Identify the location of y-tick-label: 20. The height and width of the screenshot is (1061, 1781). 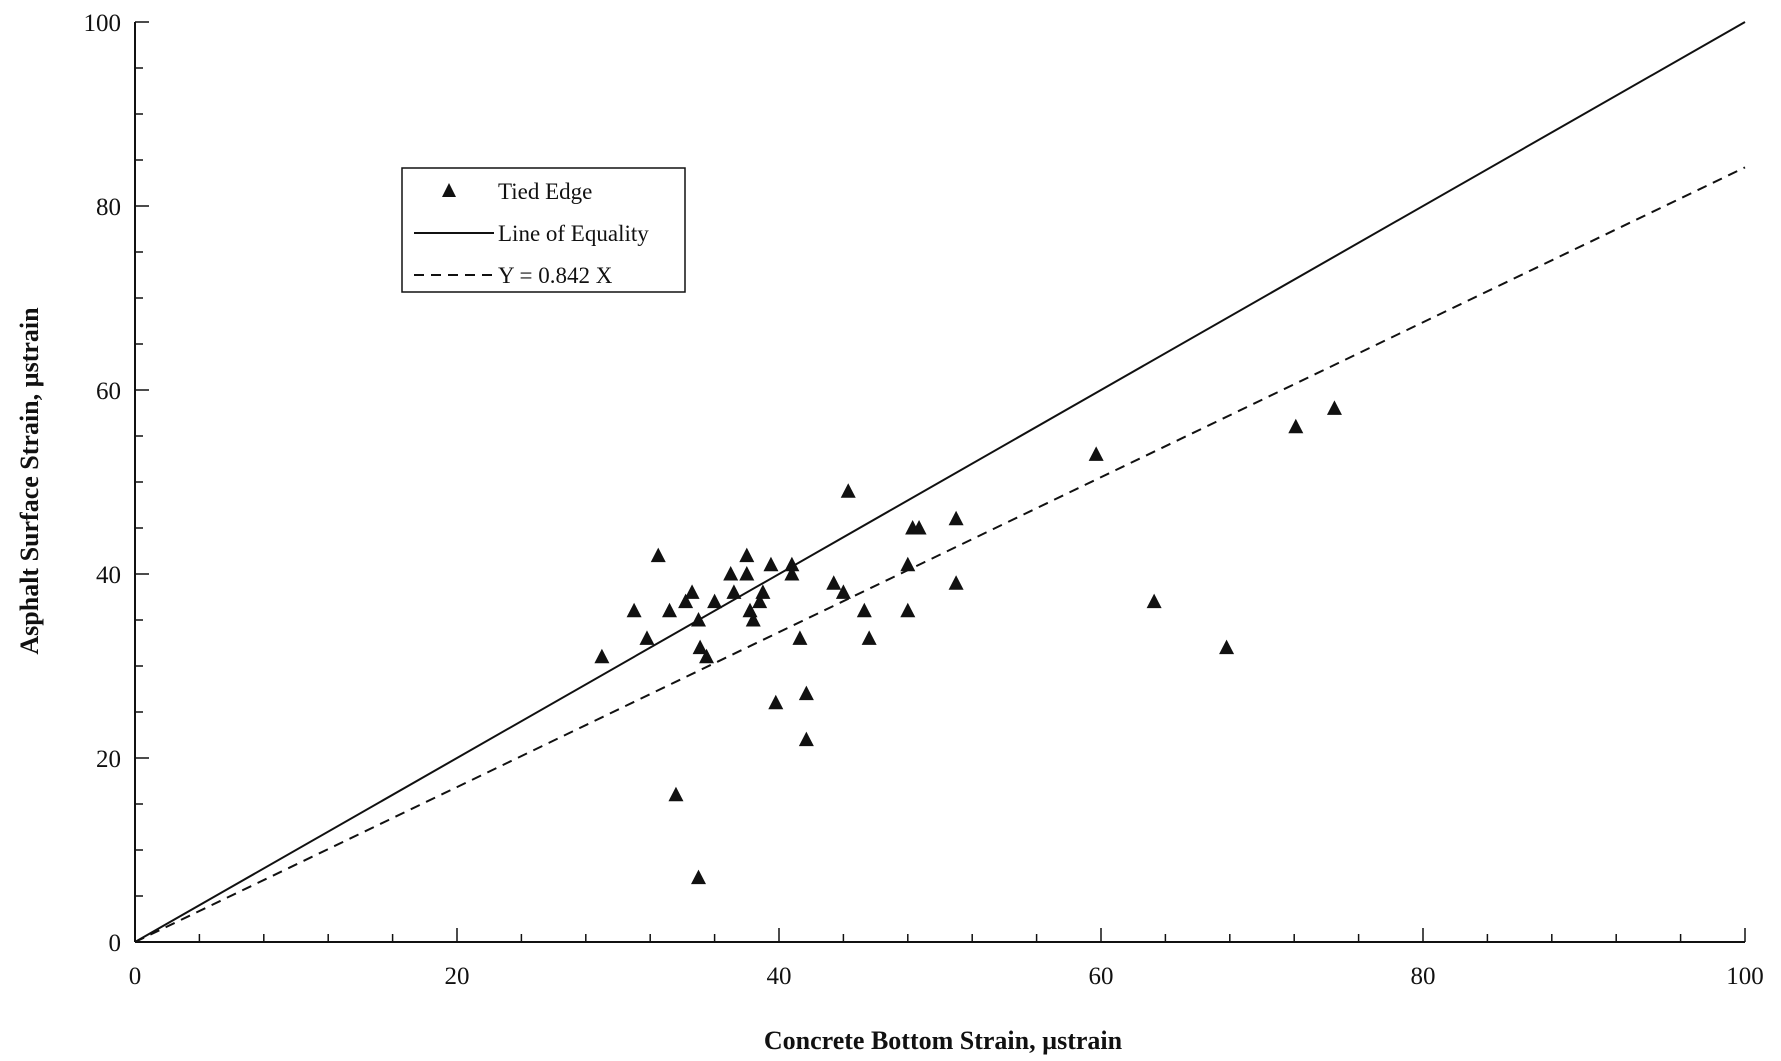
(108, 759).